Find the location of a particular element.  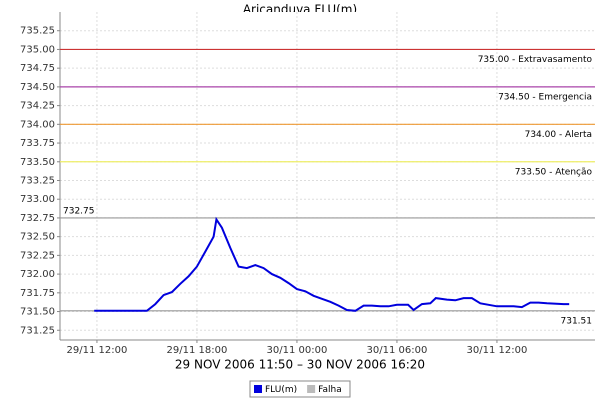

x-tick-label: 29/11 12:00 is located at coordinates (97, 350).